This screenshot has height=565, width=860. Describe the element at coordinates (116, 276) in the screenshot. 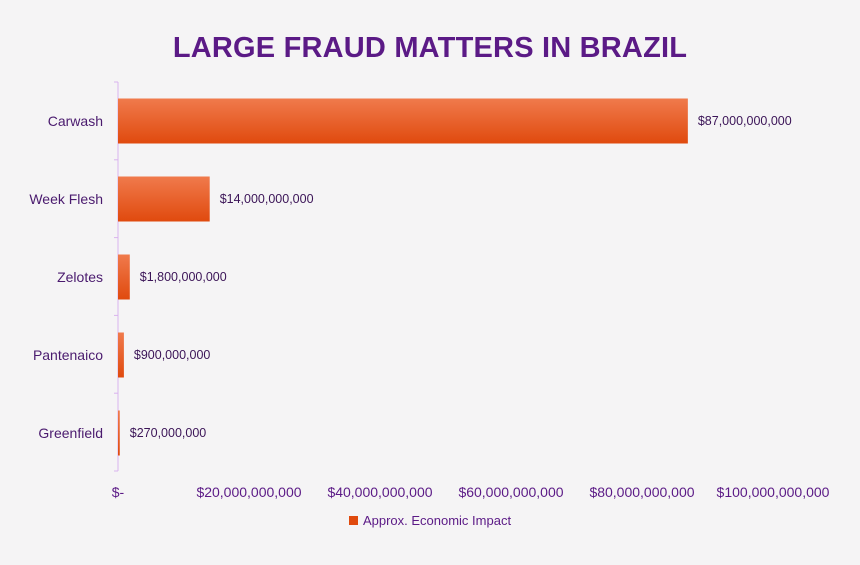

I see `y-axis` at that location.